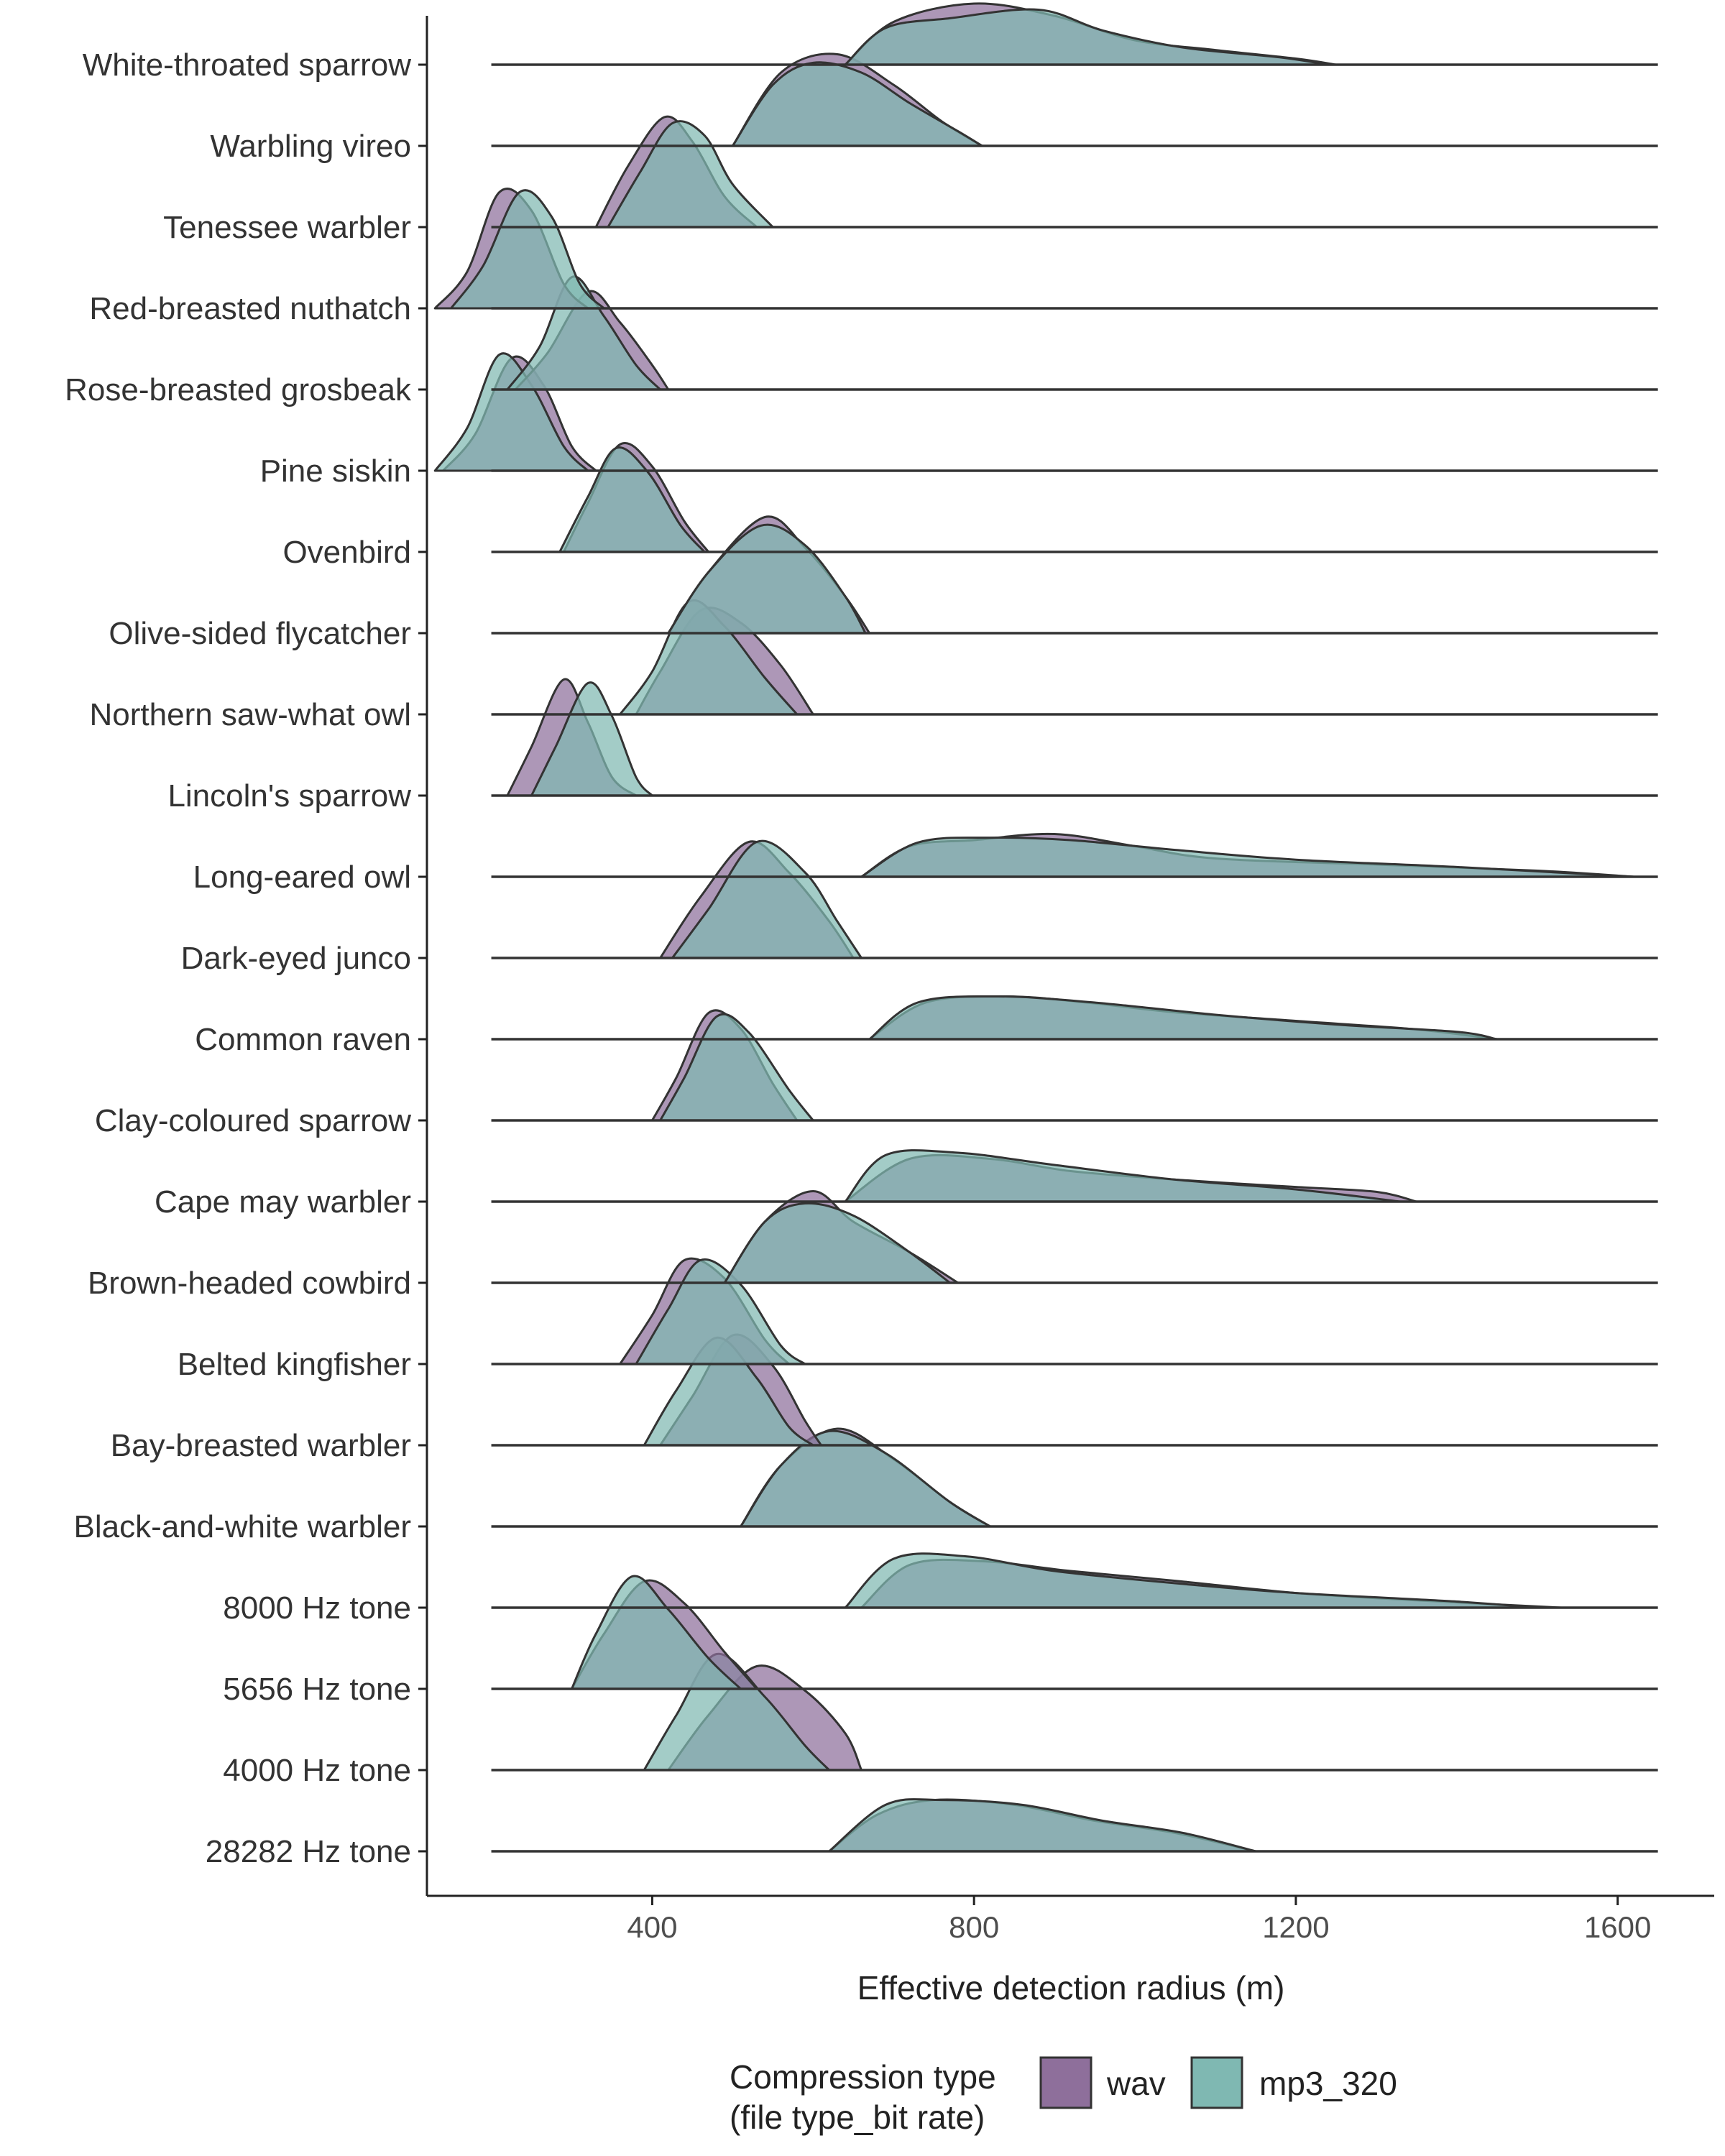  I want to click on density-mp3-320-clay-coloured-sparrow, so click(736, 1067).